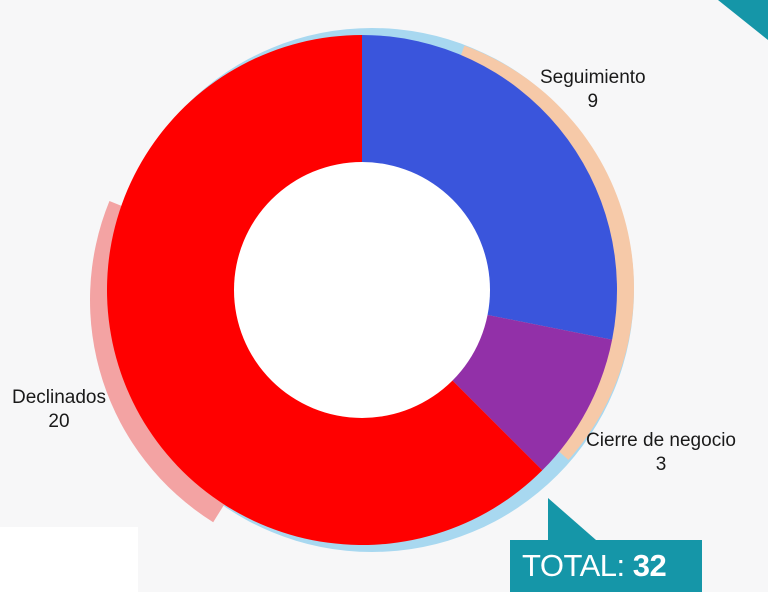 The width and height of the screenshot is (768, 592). I want to click on total-badge: TOTAL: 32, so click(606, 566).